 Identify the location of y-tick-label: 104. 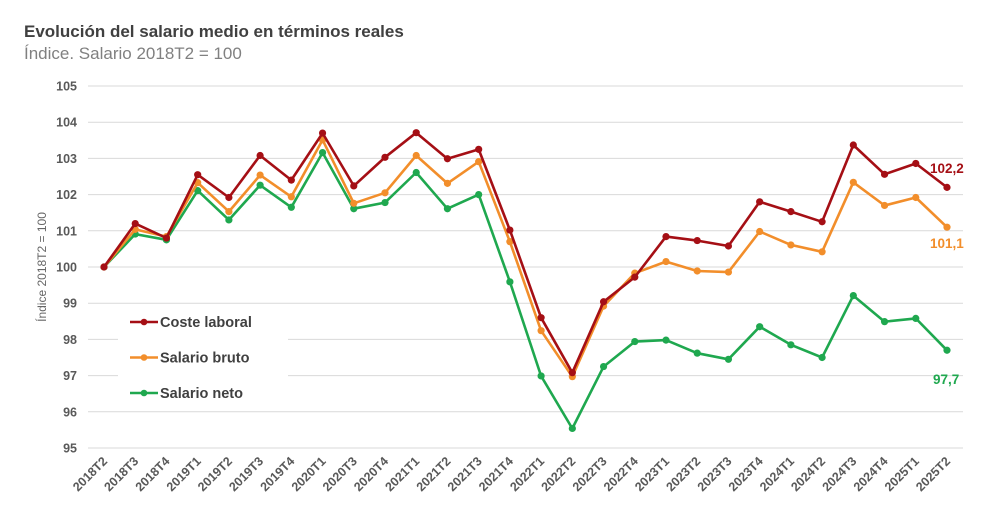
(66, 123).